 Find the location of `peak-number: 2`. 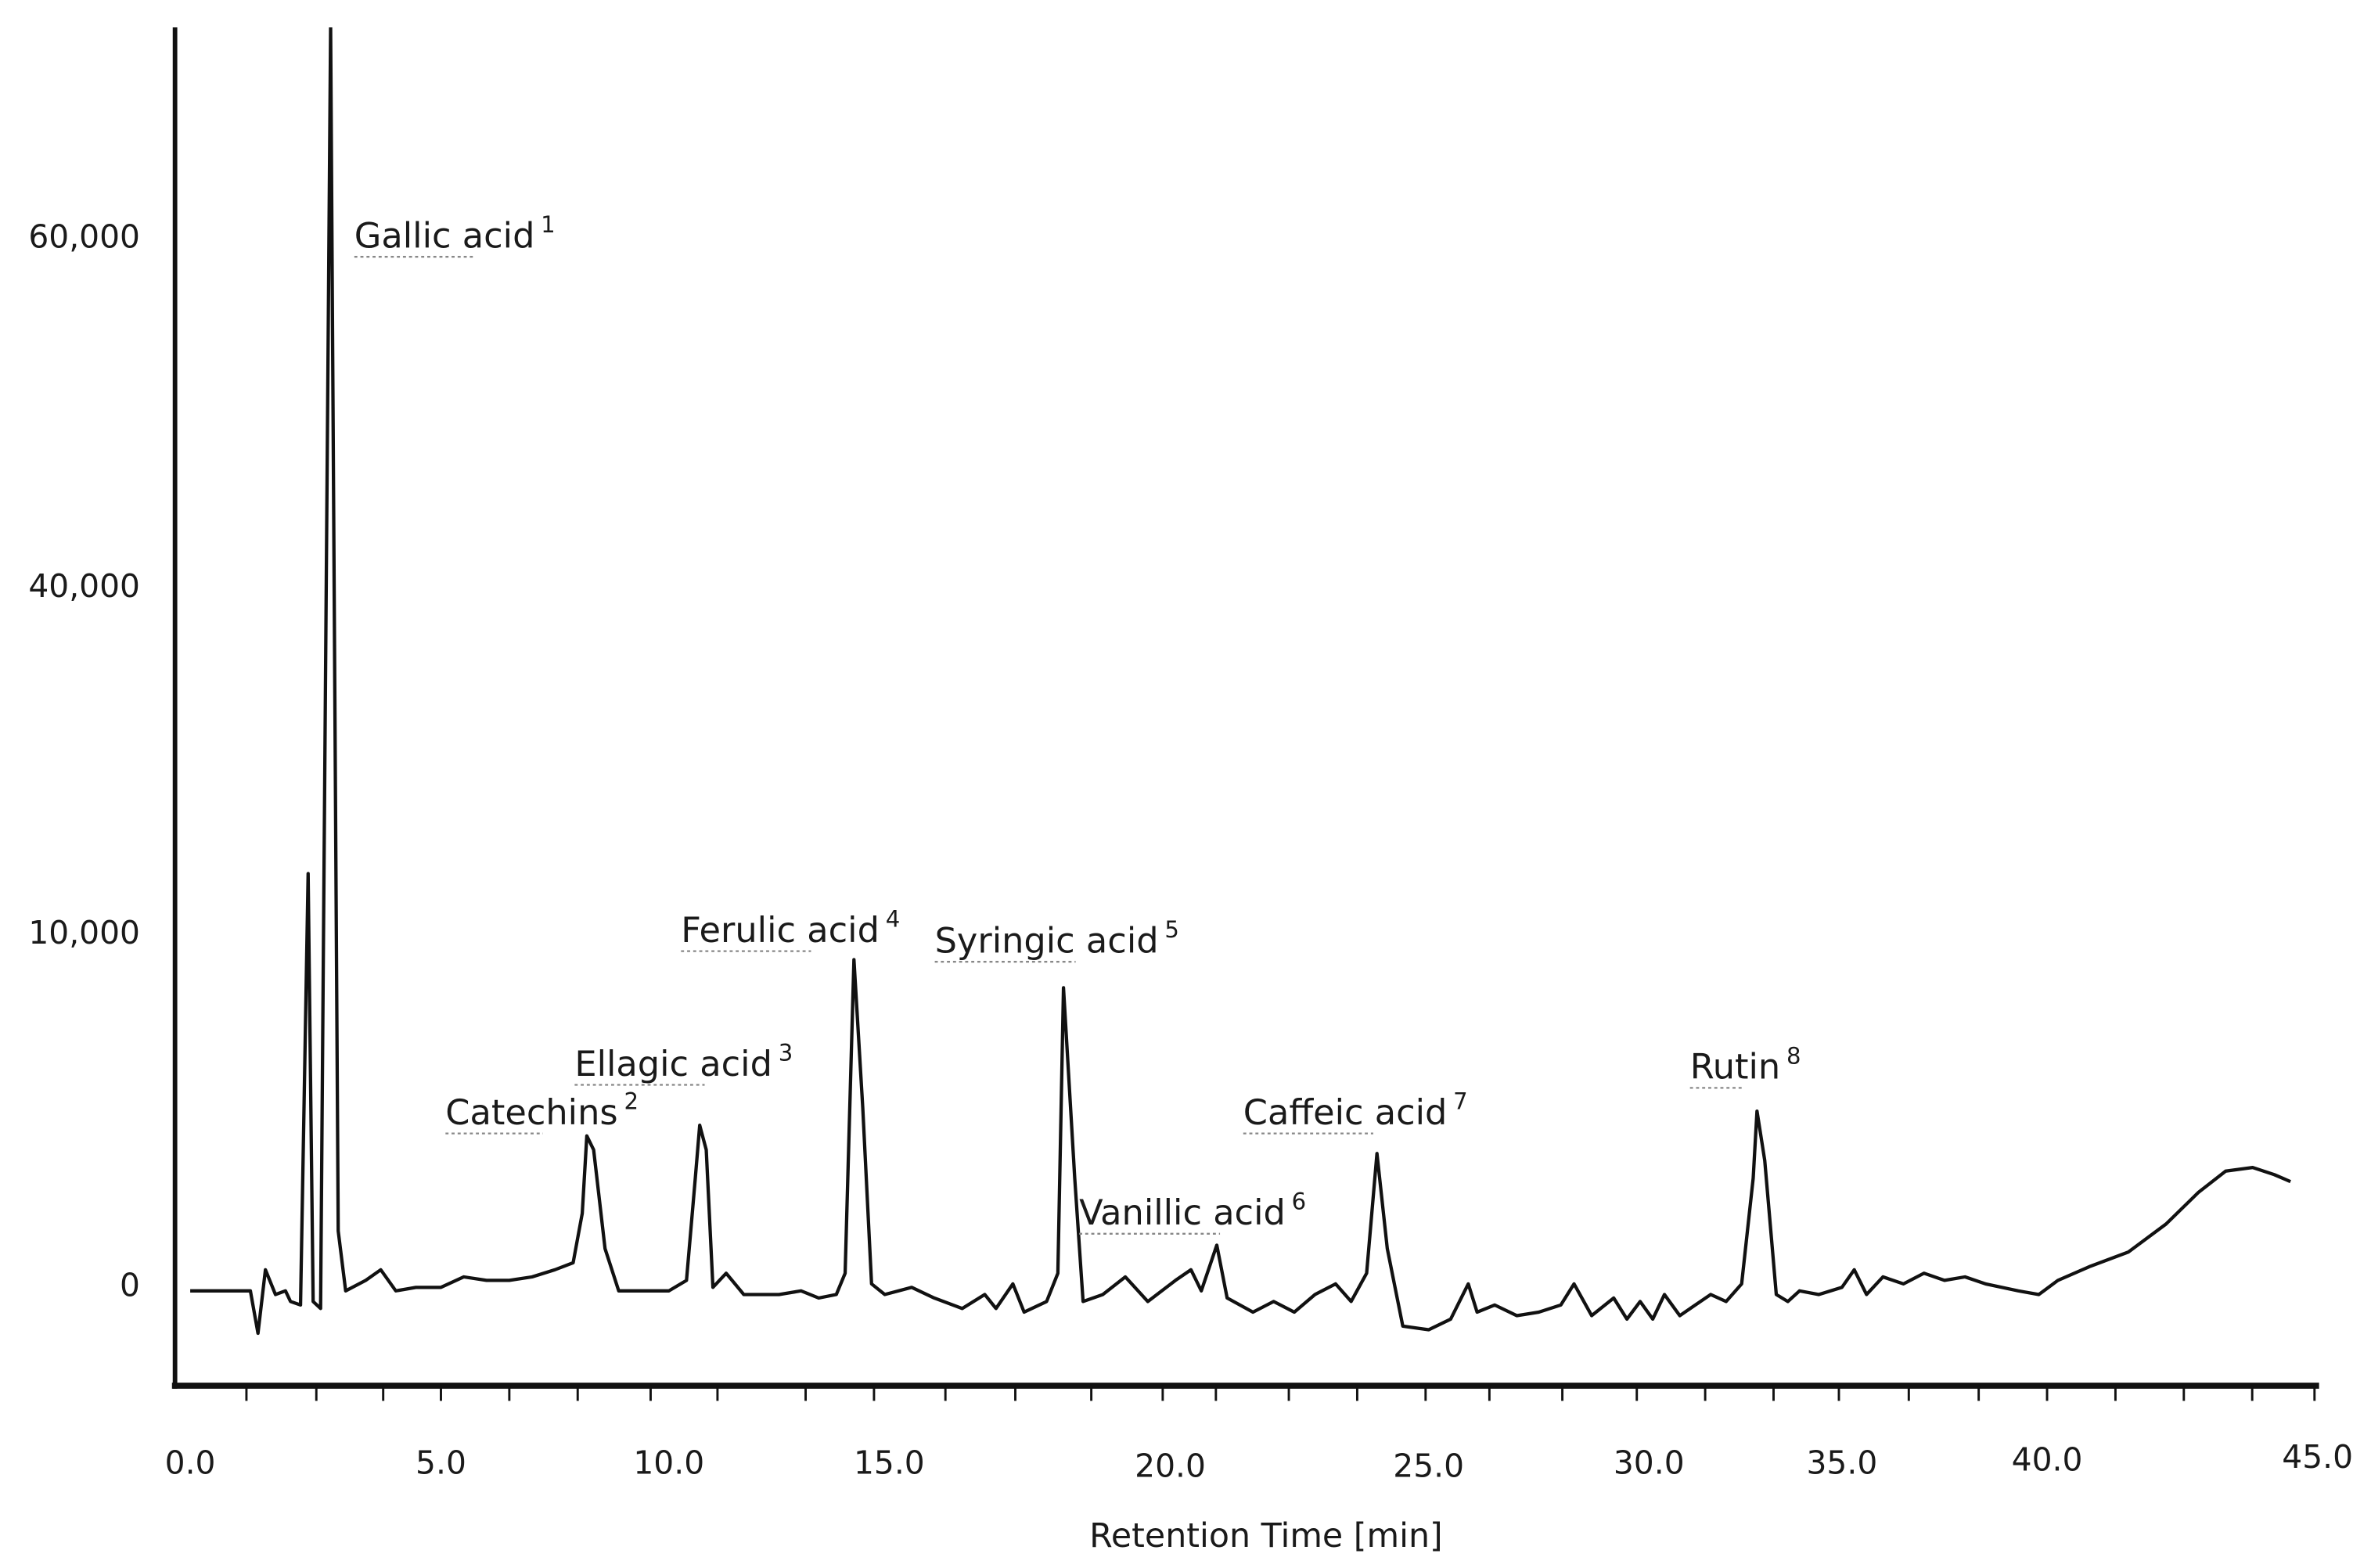

peak-number: 2 is located at coordinates (631, 1102).